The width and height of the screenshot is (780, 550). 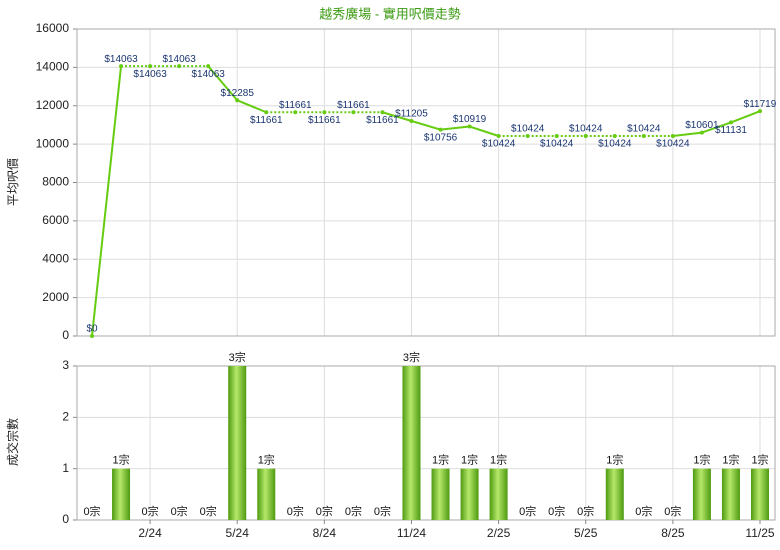 What do you see at coordinates (65, 365) in the screenshot?
I see `y-tick-label: 3` at bounding box center [65, 365].